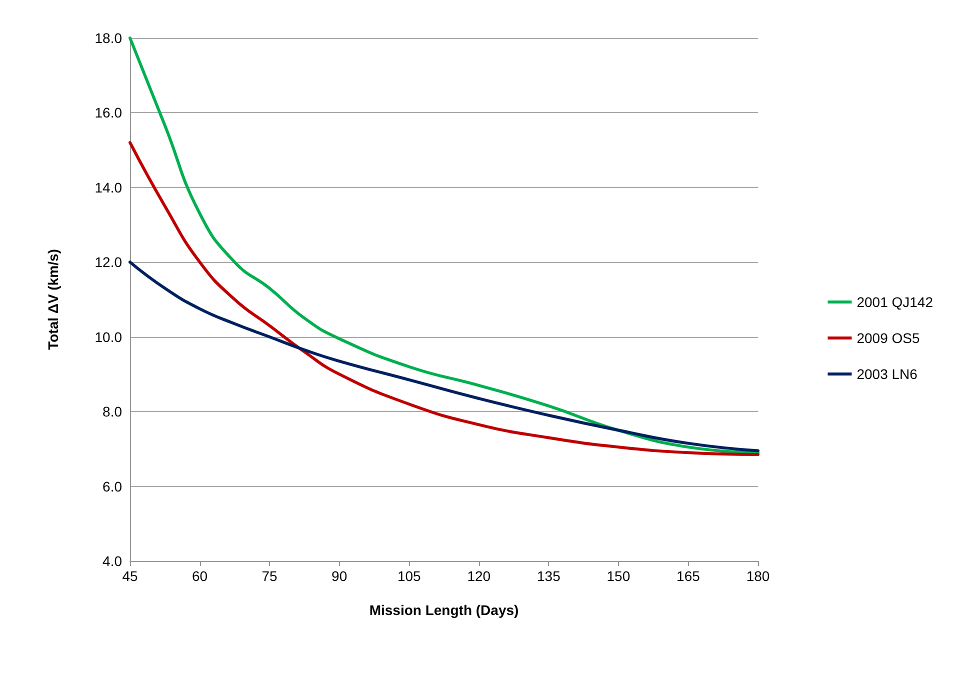  What do you see at coordinates (270, 576) in the screenshot?
I see `x-tick-label: 75` at bounding box center [270, 576].